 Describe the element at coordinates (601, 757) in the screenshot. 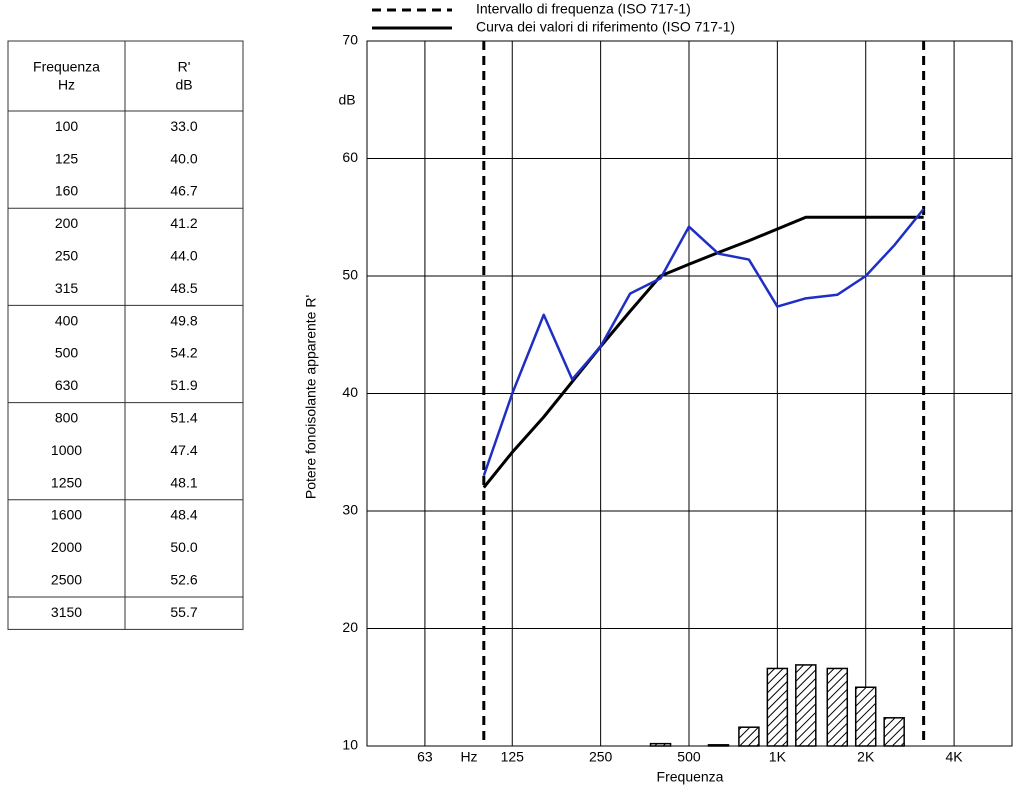

I see `x-tick-label: 250` at that location.